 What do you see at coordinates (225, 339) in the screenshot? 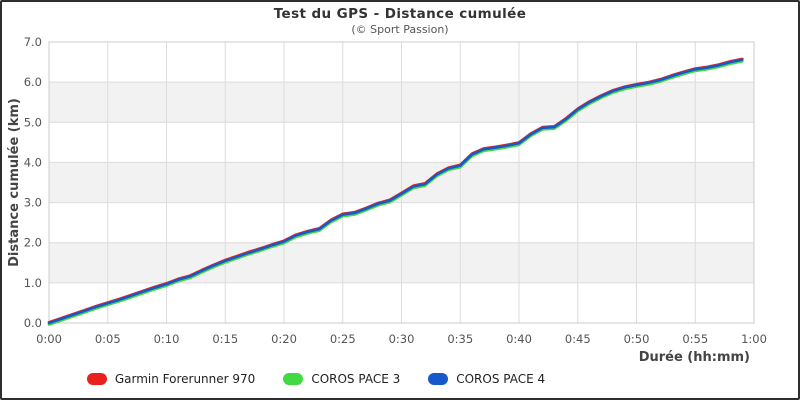
I see `x-tick-label: 0:15` at bounding box center [225, 339].